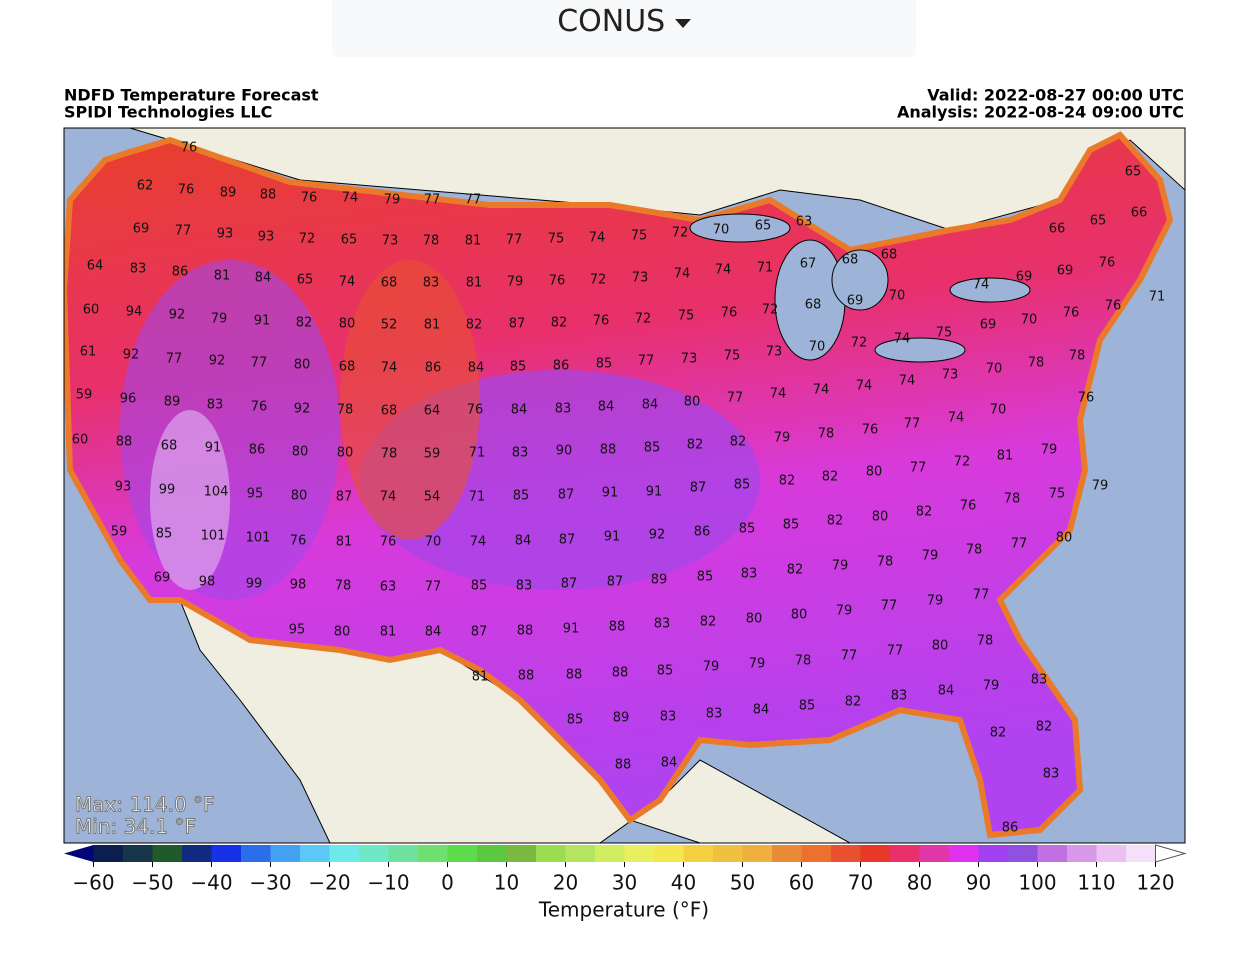 The width and height of the screenshot is (1243, 980). I want to click on station-value: 98, so click(207, 582).